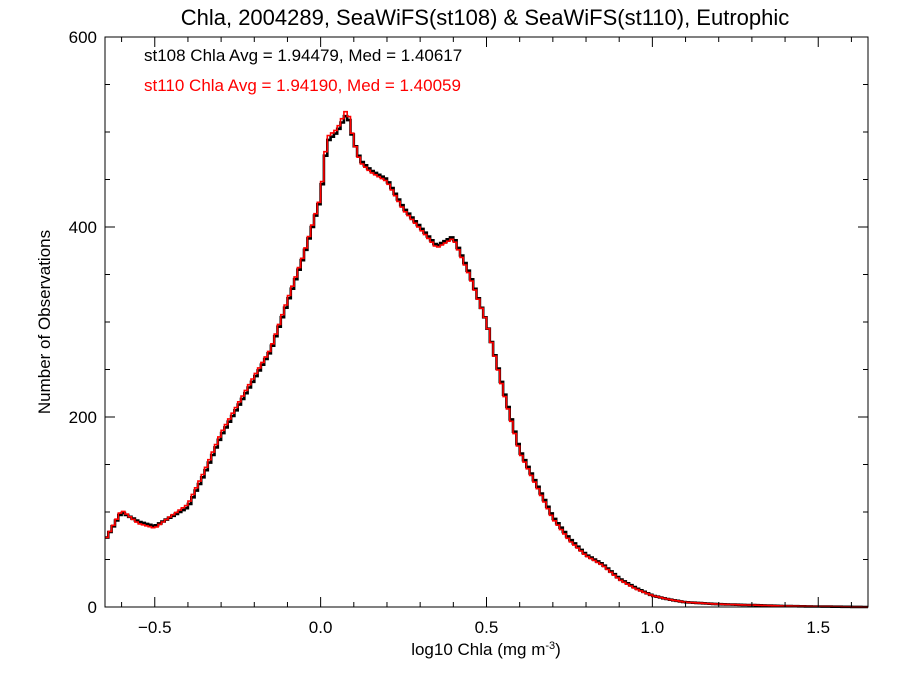 This screenshot has width=900, height=675. Describe the element at coordinates (653, 627) in the screenshot. I see `x-tick-label: 1.0` at that location.